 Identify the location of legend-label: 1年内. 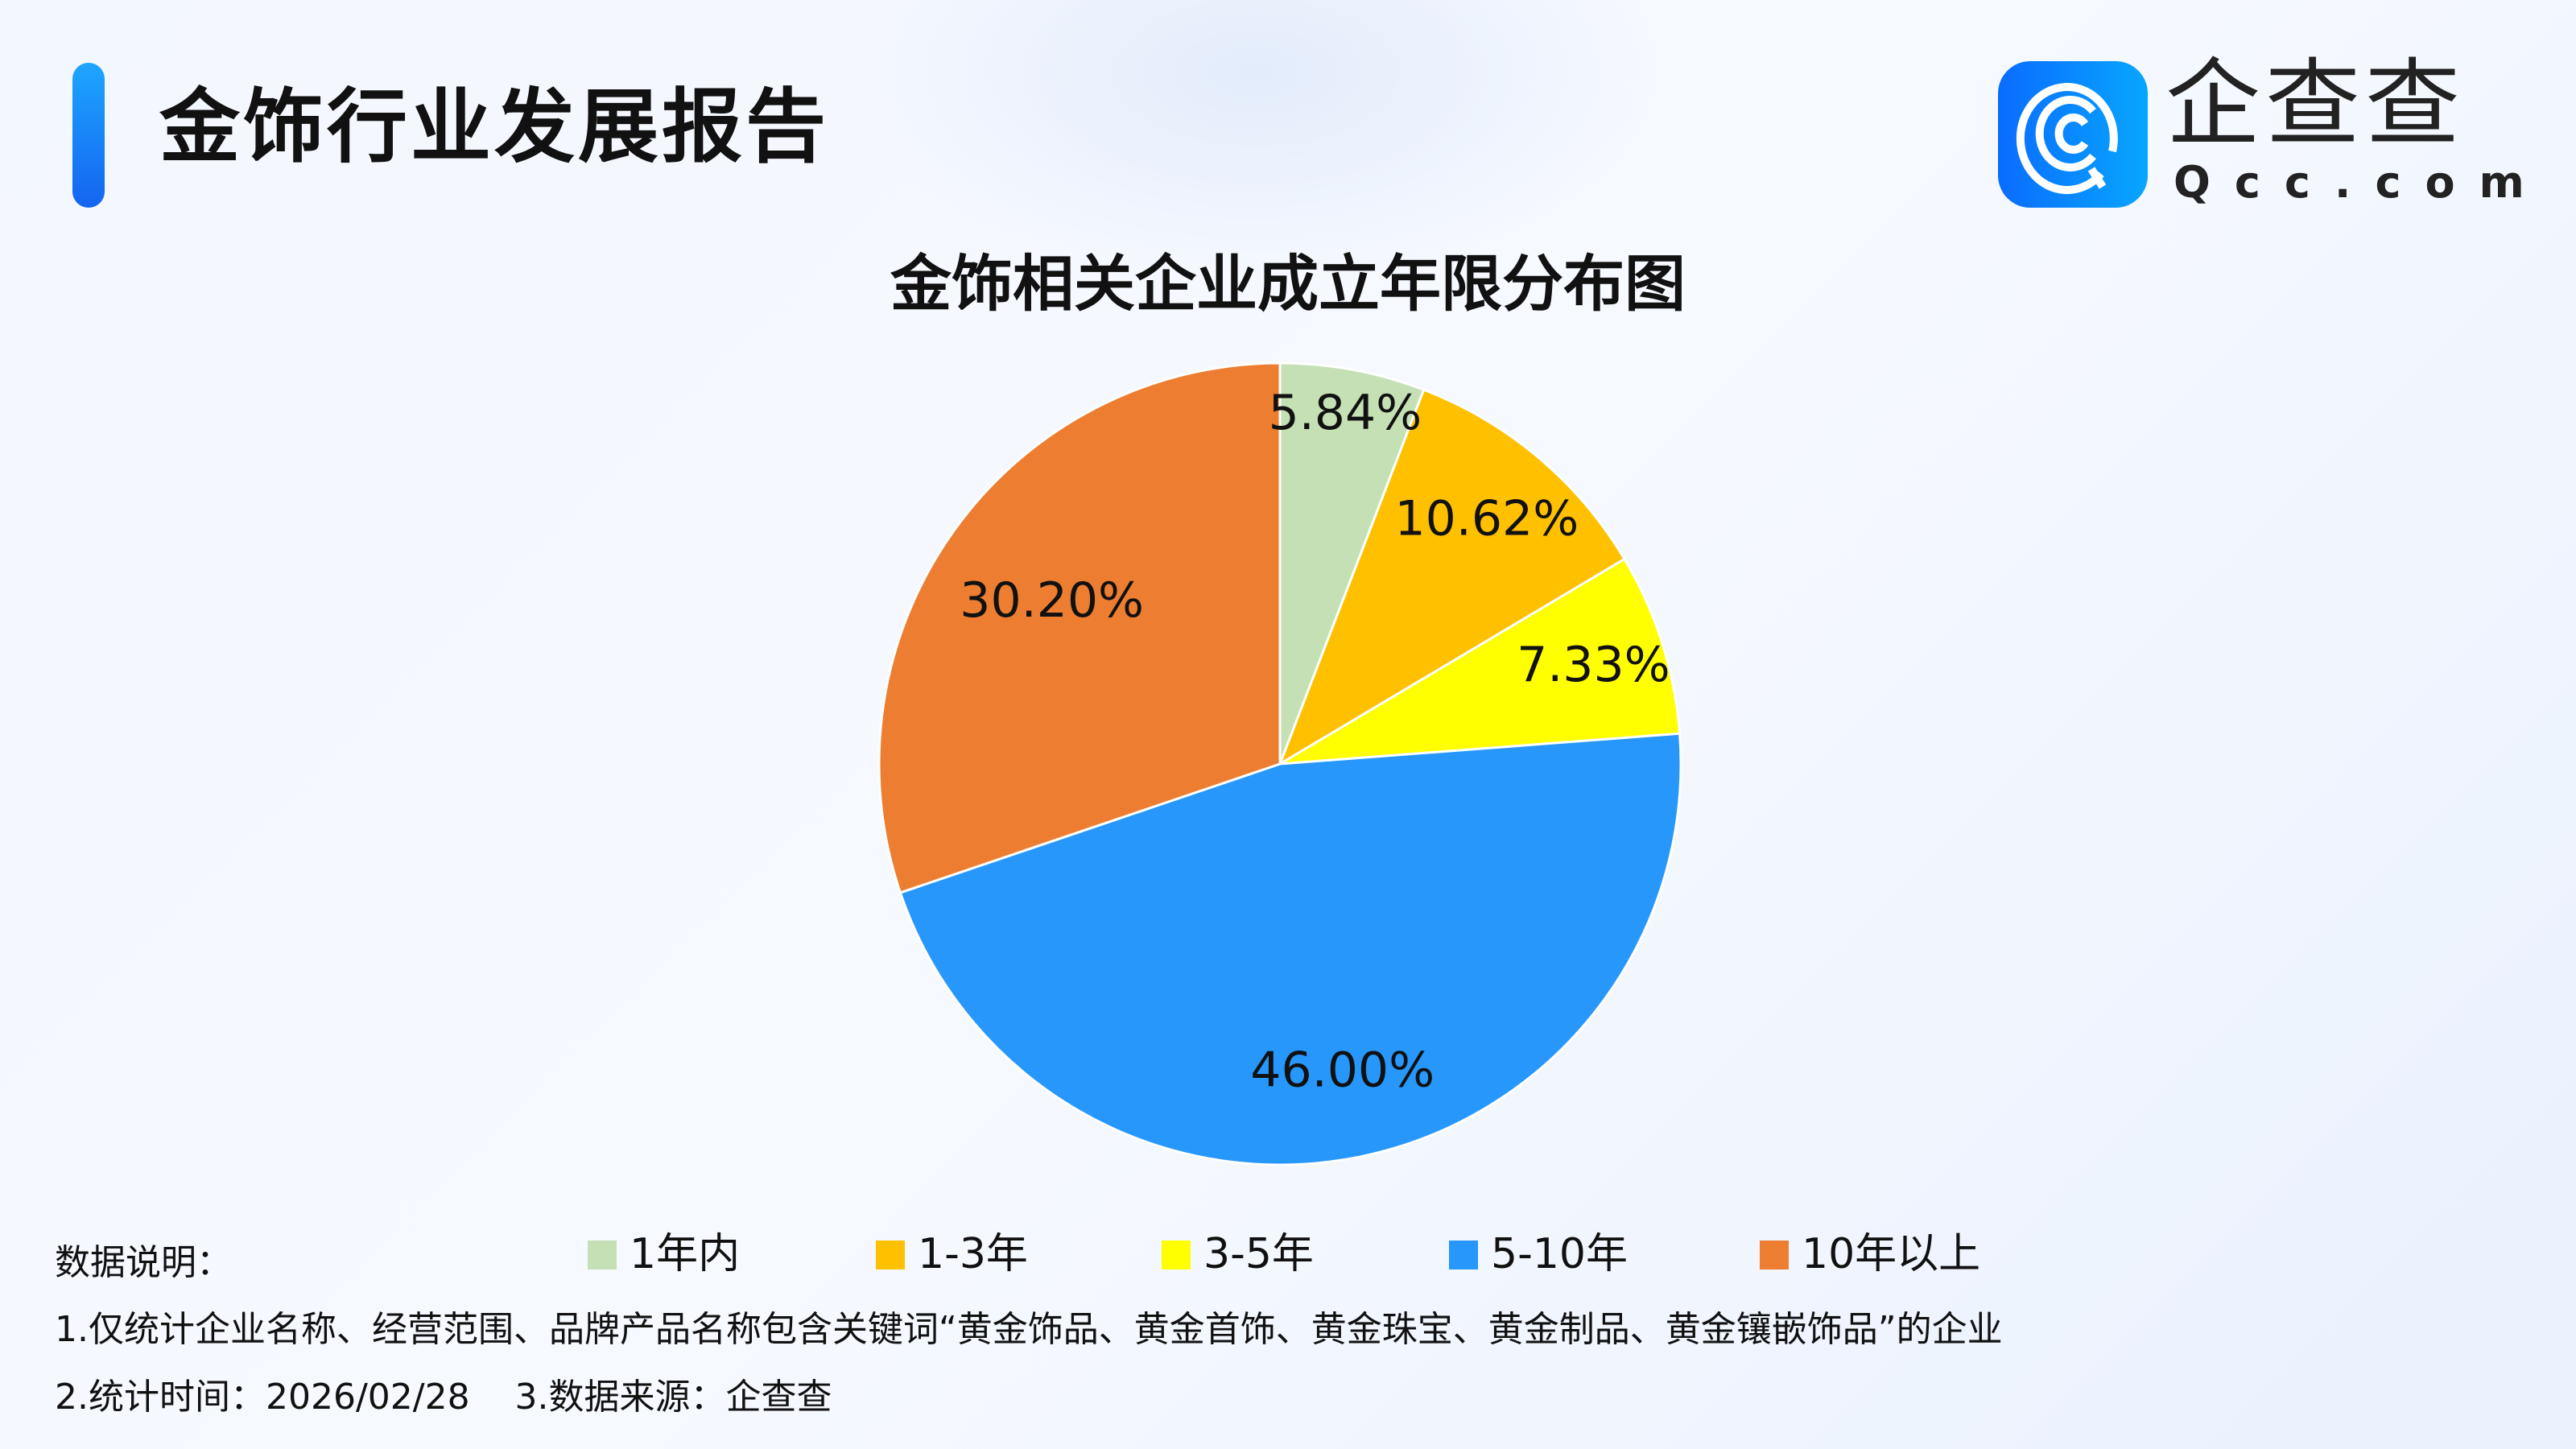
(685, 1254).